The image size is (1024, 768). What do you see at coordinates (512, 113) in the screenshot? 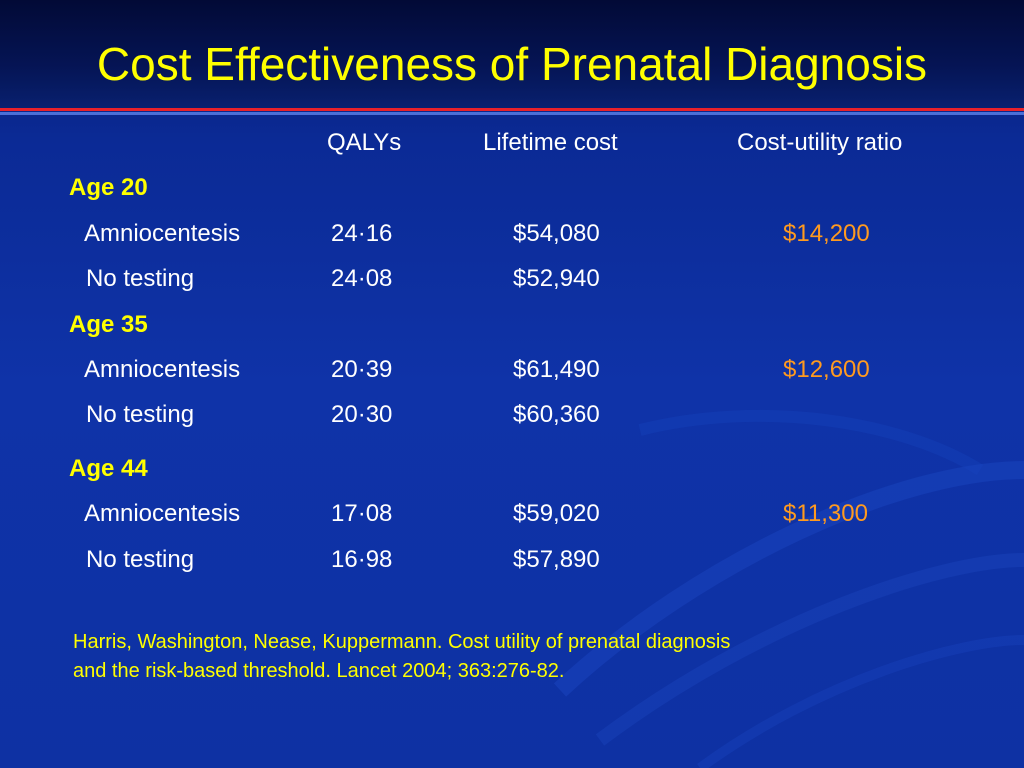
I see `title-divider-blue` at bounding box center [512, 113].